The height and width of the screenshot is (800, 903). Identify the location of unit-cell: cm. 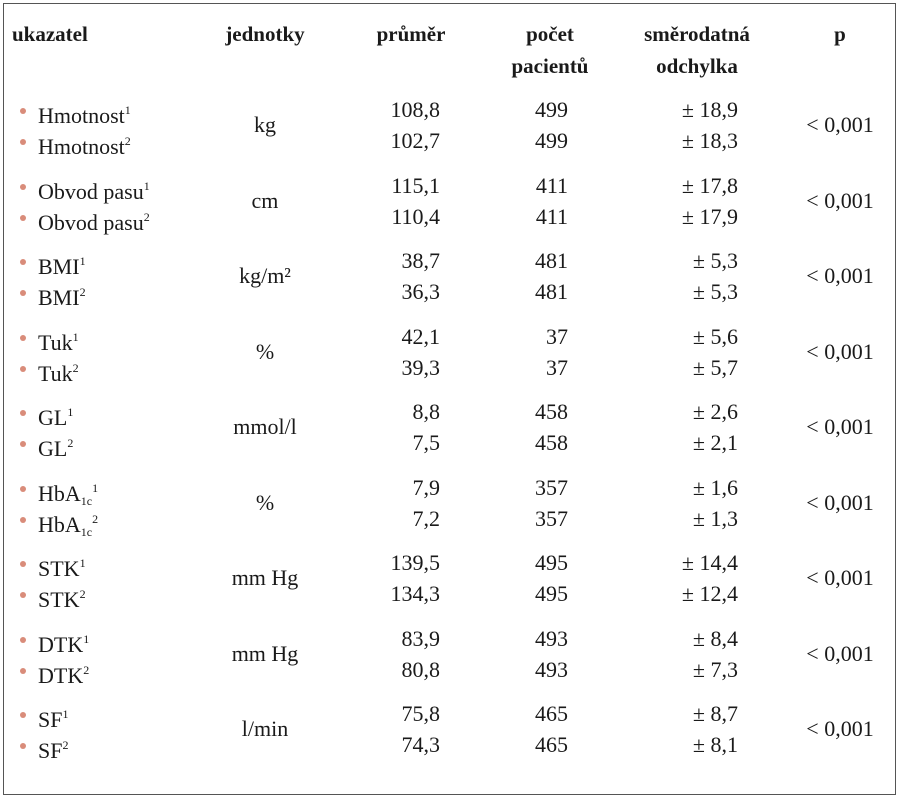
(265, 200).